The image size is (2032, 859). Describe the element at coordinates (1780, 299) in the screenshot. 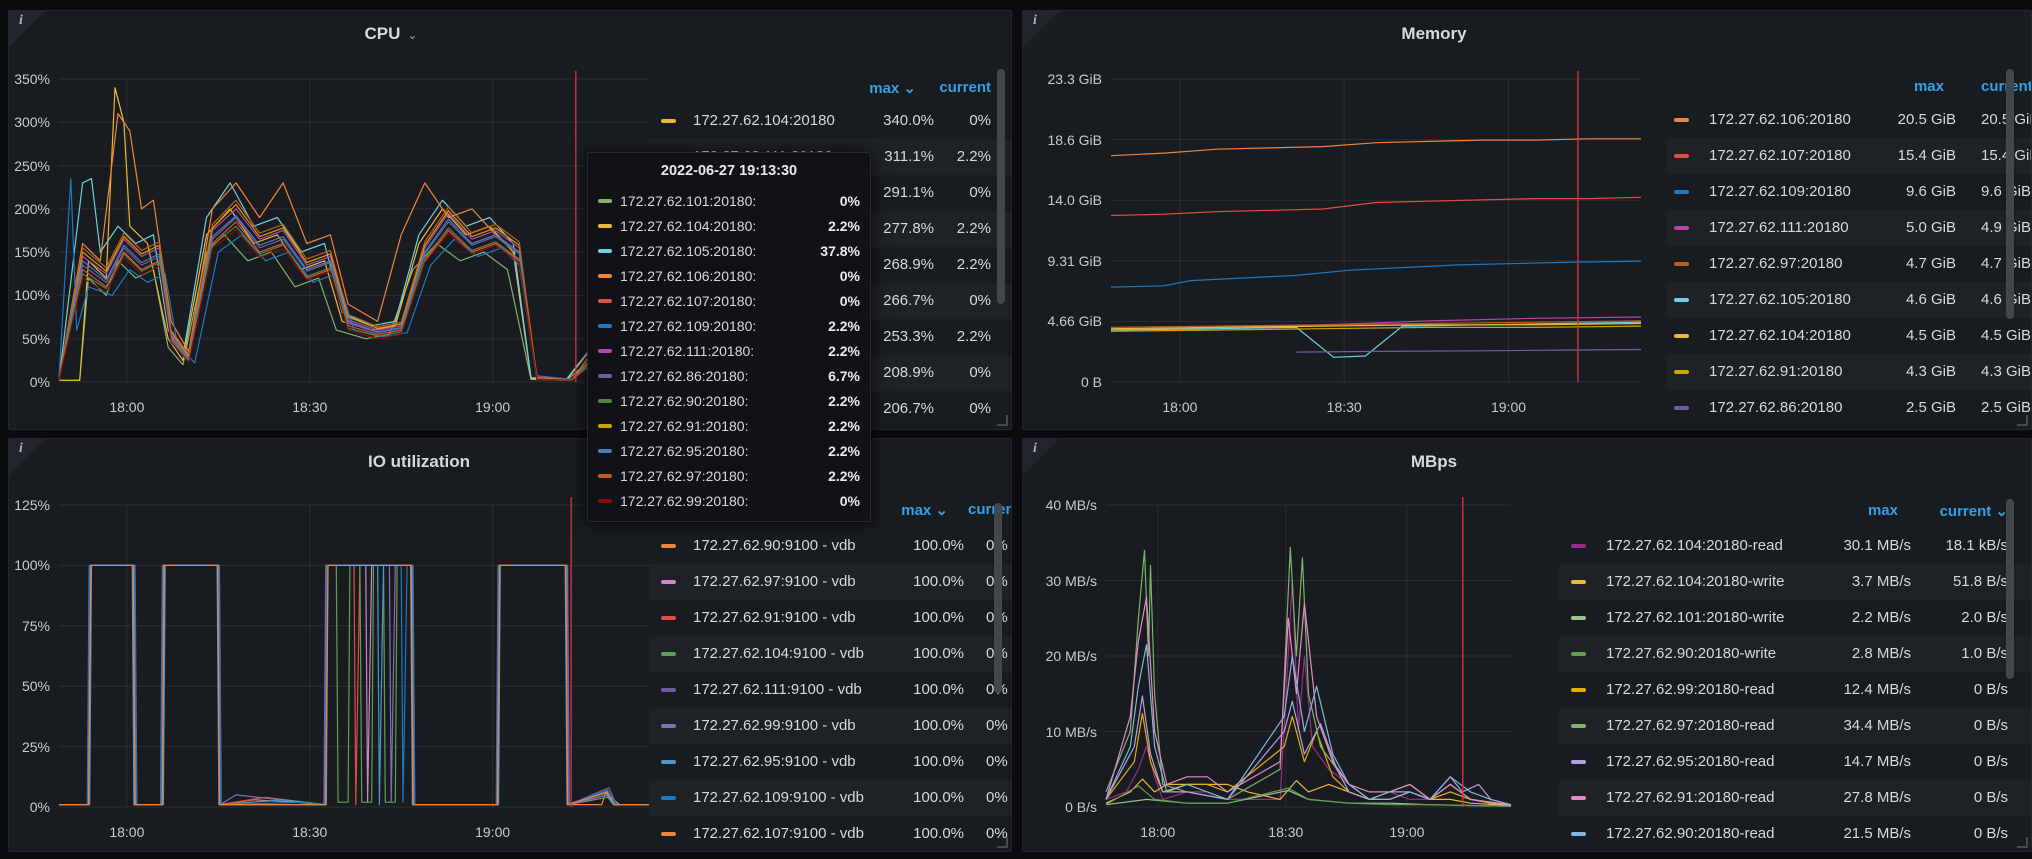

I see `legend-series-name: 172.27.62.105:20180` at that location.